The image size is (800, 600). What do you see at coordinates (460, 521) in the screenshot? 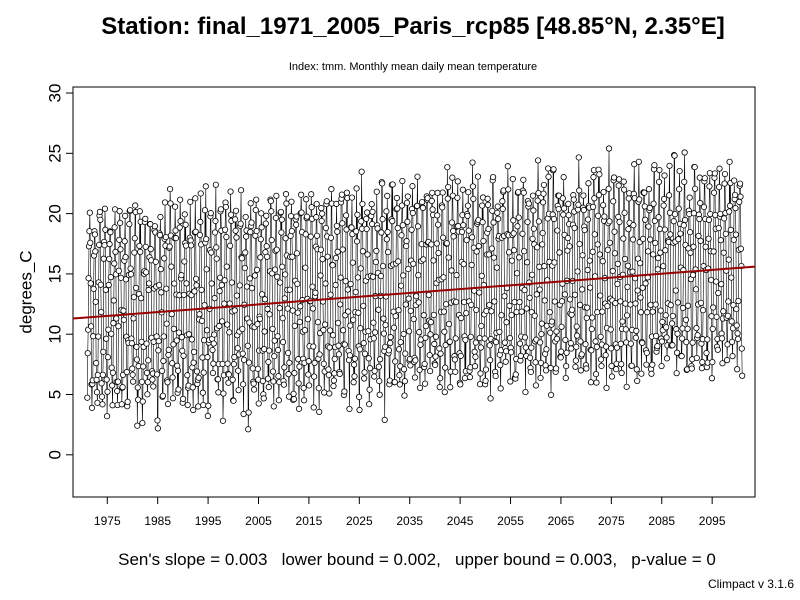
I see `x-tick-label: 2045` at bounding box center [460, 521].